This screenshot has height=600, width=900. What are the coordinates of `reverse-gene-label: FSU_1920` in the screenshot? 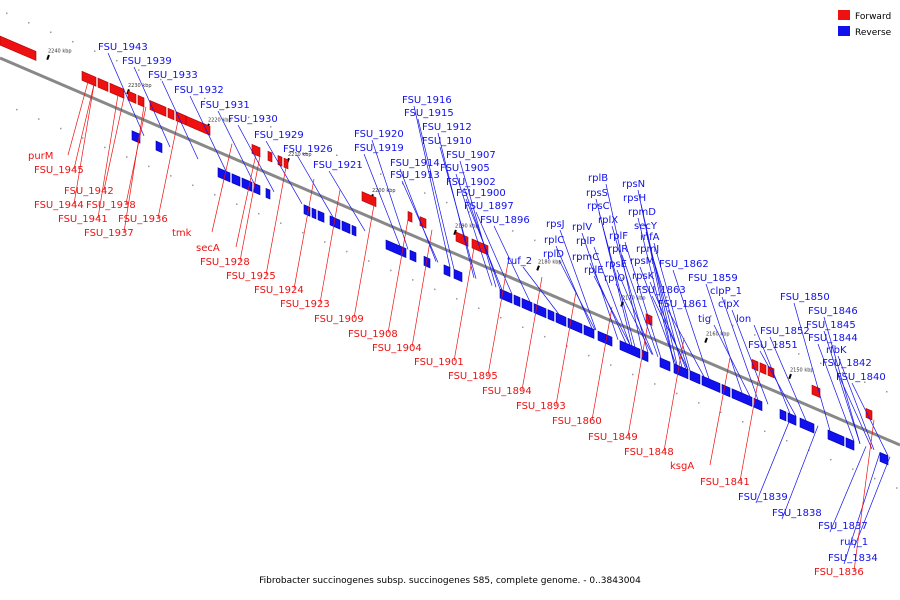 It's located at (379, 134).